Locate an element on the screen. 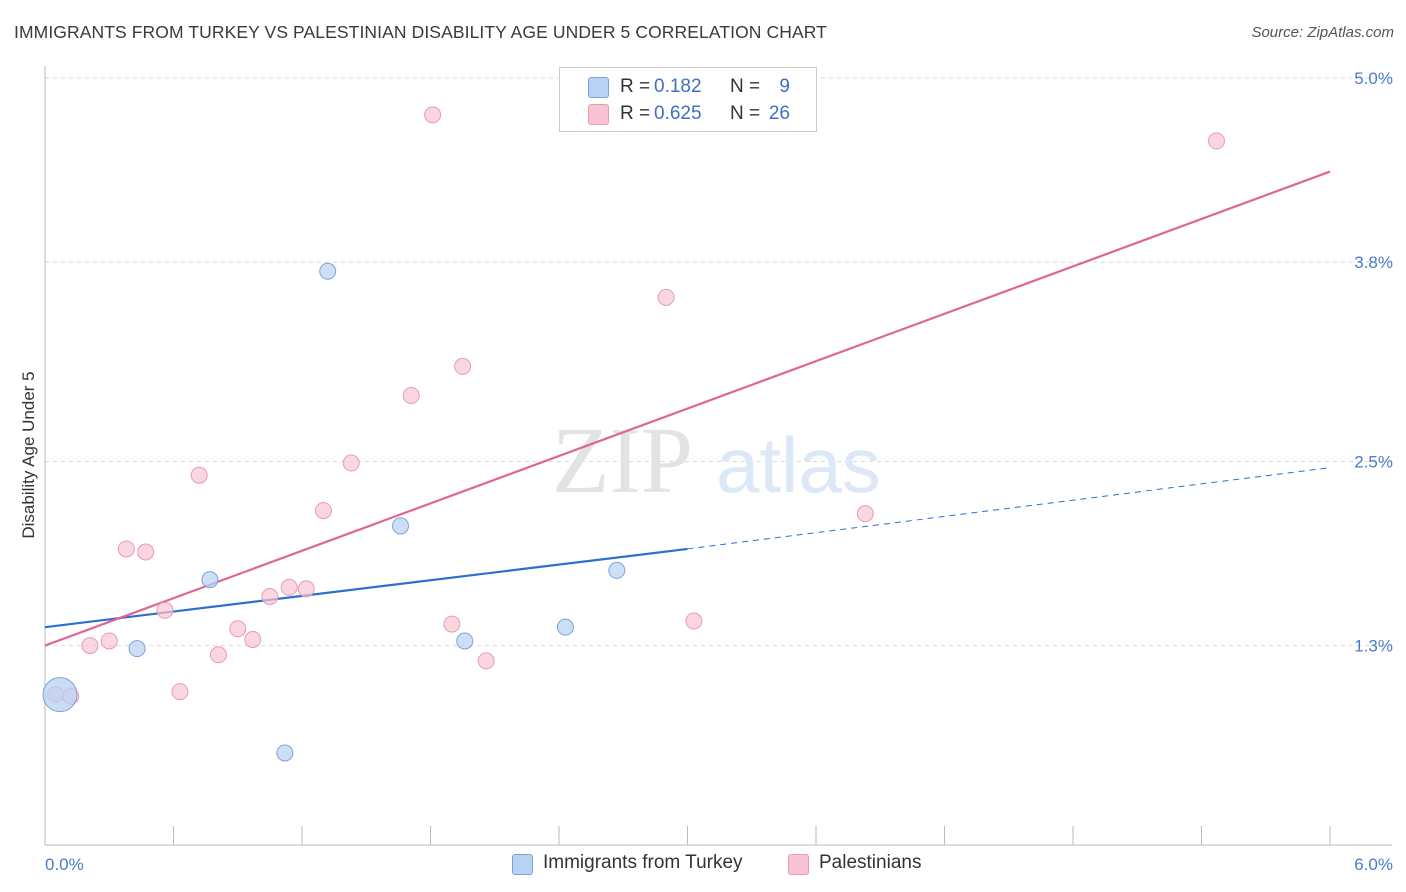  legend-r-value: 0.182 is located at coordinates (678, 86).